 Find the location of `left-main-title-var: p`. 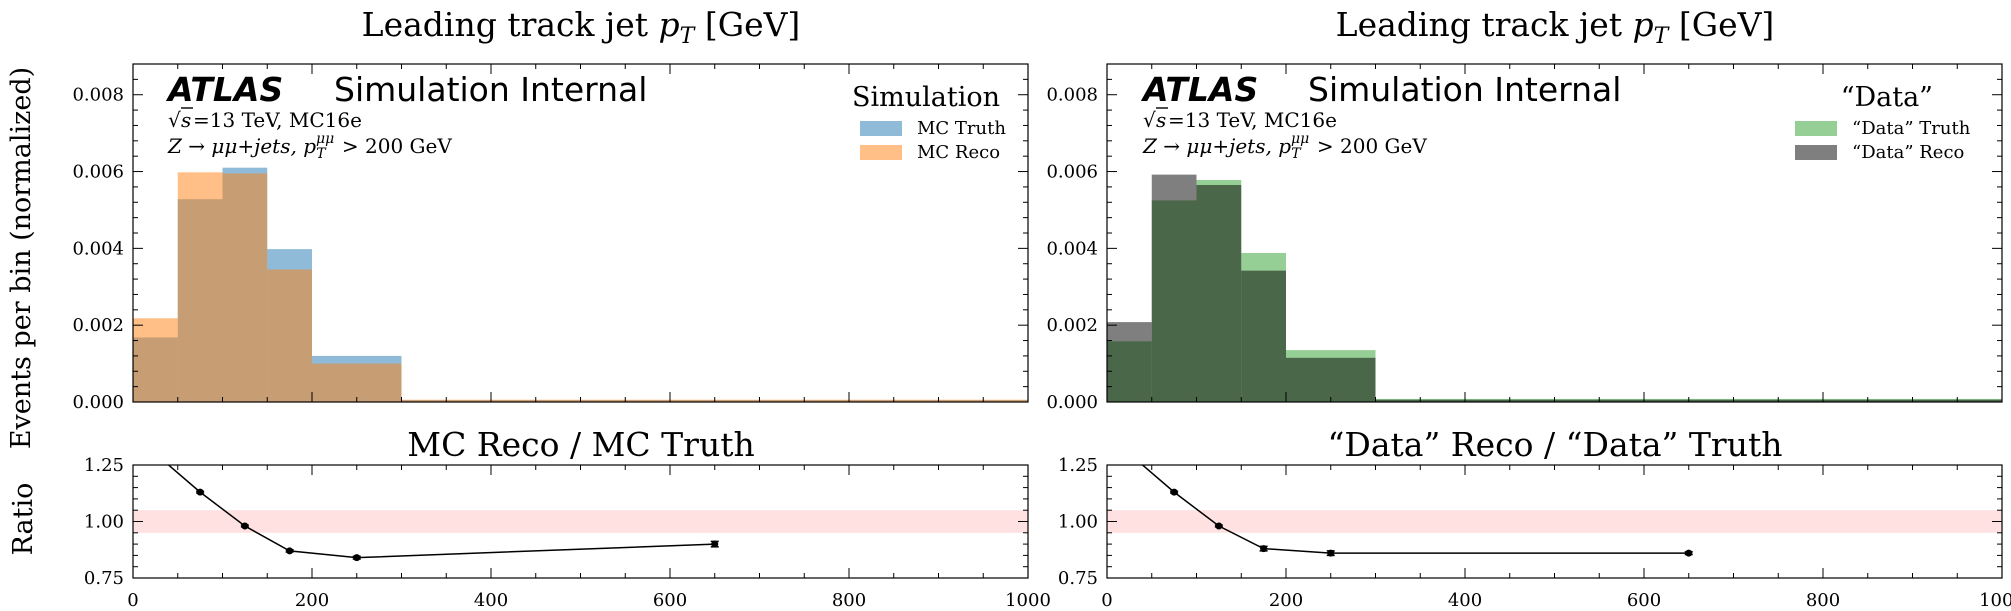

left-main-title-var: p is located at coordinates (669, 24).